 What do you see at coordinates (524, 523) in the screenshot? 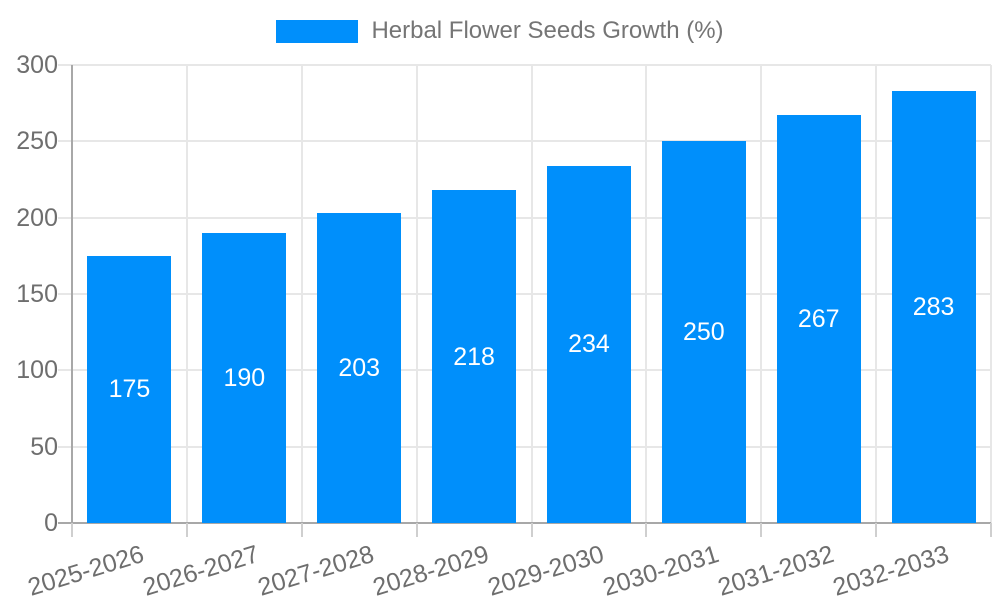
I see `x-axis-line` at bounding box center [524, 523].